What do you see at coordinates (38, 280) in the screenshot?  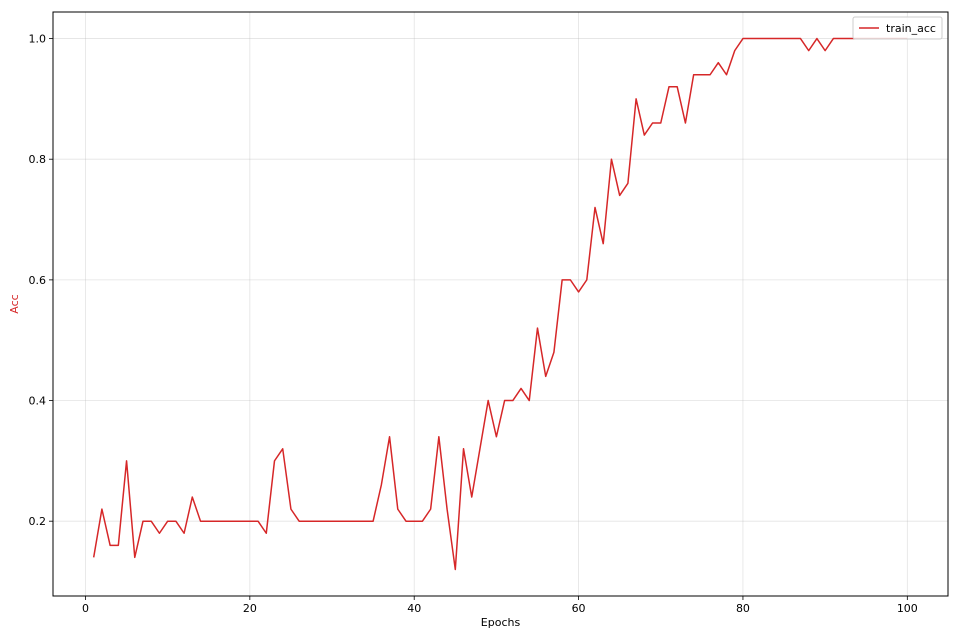 I see `y-tick-label: 0.6` at bounding box center [38, 280].